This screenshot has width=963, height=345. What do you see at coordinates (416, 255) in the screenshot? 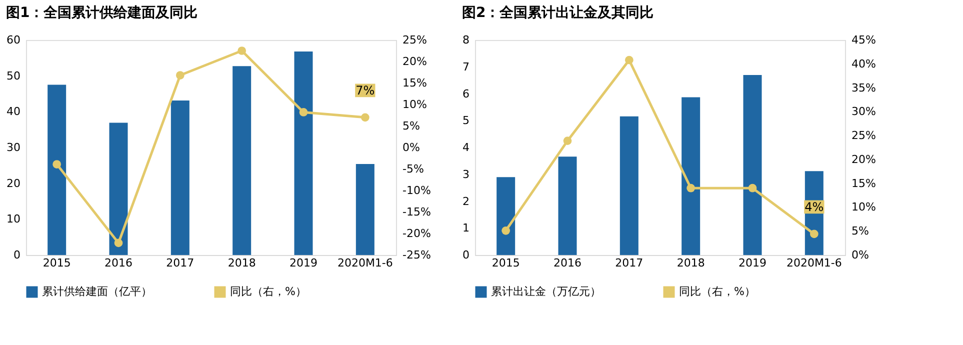
I see `y2-tick-label: -25%` at bounding box center [416, 255].